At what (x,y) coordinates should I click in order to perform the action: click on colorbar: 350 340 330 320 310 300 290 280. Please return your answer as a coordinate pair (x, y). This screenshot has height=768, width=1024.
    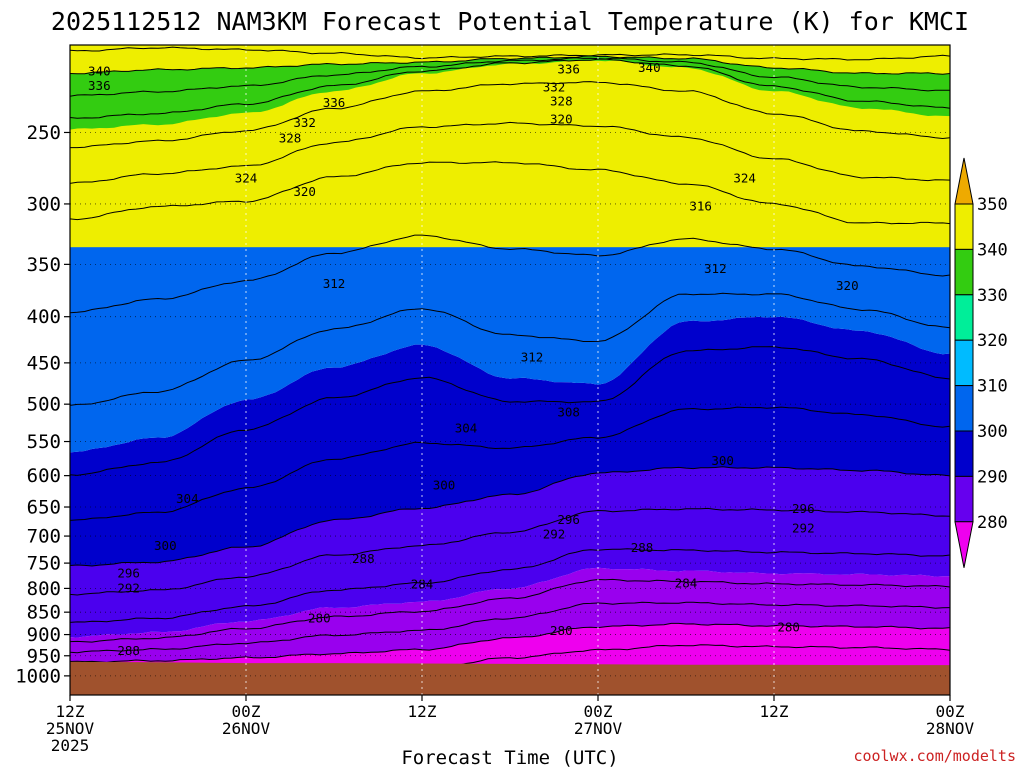
    Looking at the image, I should click on (981, 362).